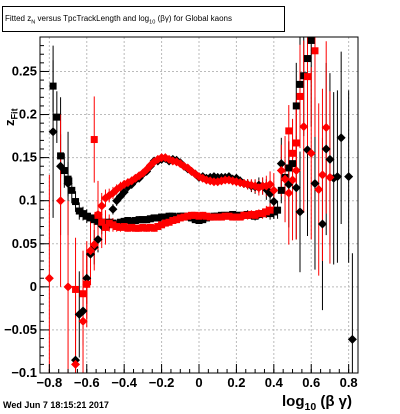 The width and height of the screenshot is (400, 414). What do you see at coordinates (274, 382) in the screenshot?
I see `x-tick-label: 0.4` at bounding box center [274, 382].